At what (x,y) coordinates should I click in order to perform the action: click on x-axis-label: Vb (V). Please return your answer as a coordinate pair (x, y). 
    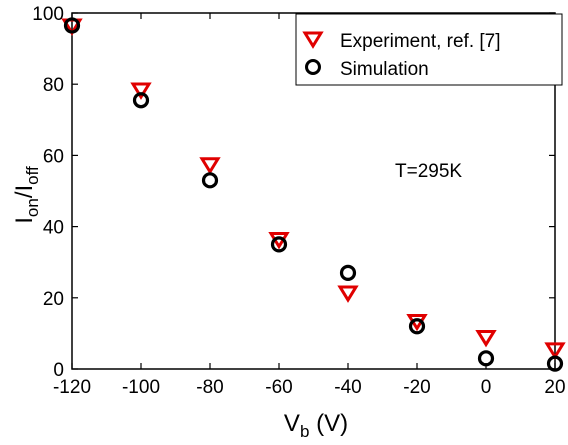
    Looking at the image, I should click on (316, 425).